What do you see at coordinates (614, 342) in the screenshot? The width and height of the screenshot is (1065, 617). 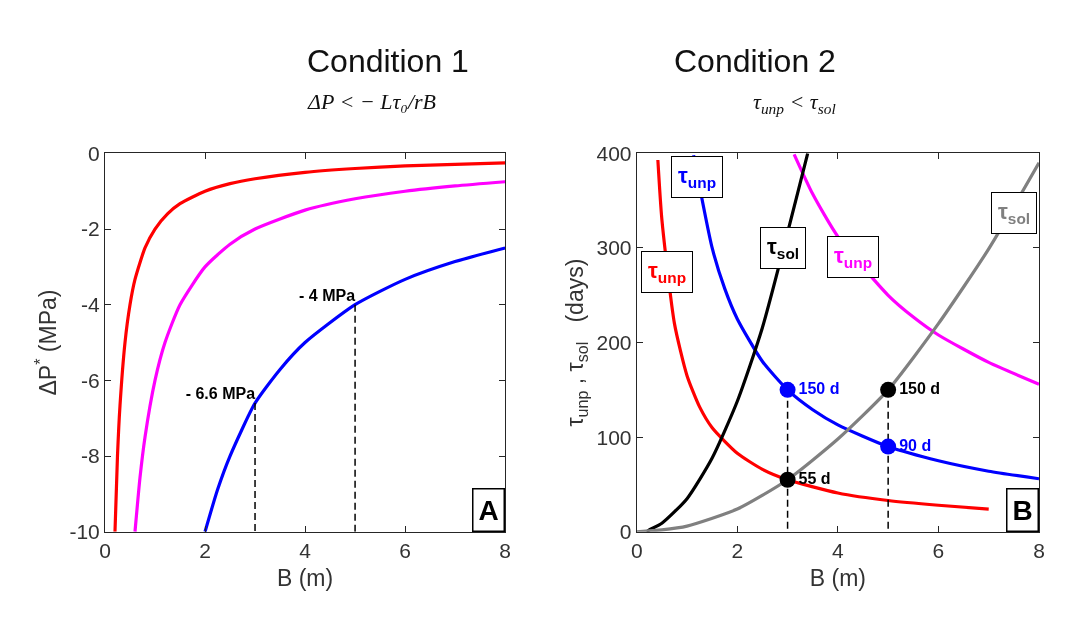 I see `y-tick-label: 200` at bounding box center [614, 342].